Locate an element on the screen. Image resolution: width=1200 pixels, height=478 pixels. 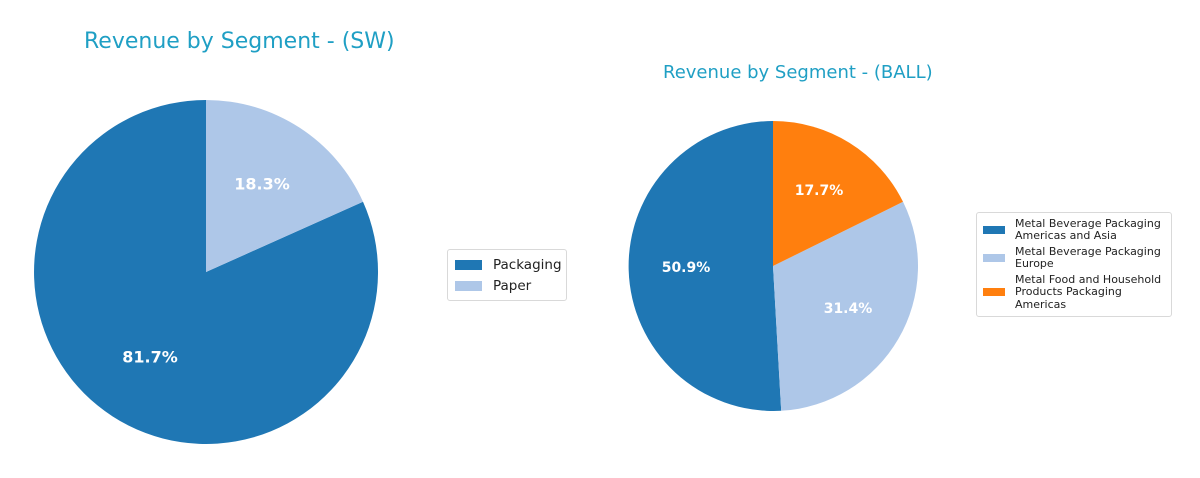
pct-label-food-household: 17.7% is located at coordinates (819, 191).